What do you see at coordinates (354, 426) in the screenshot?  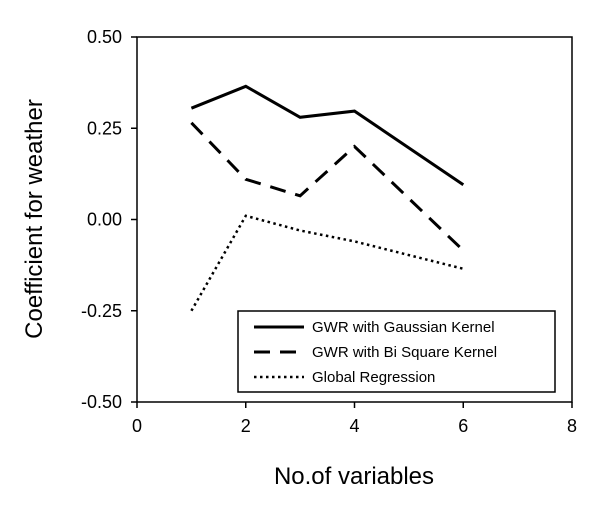 I see `x-tick-label: 4` at bounding box center [354, 426].